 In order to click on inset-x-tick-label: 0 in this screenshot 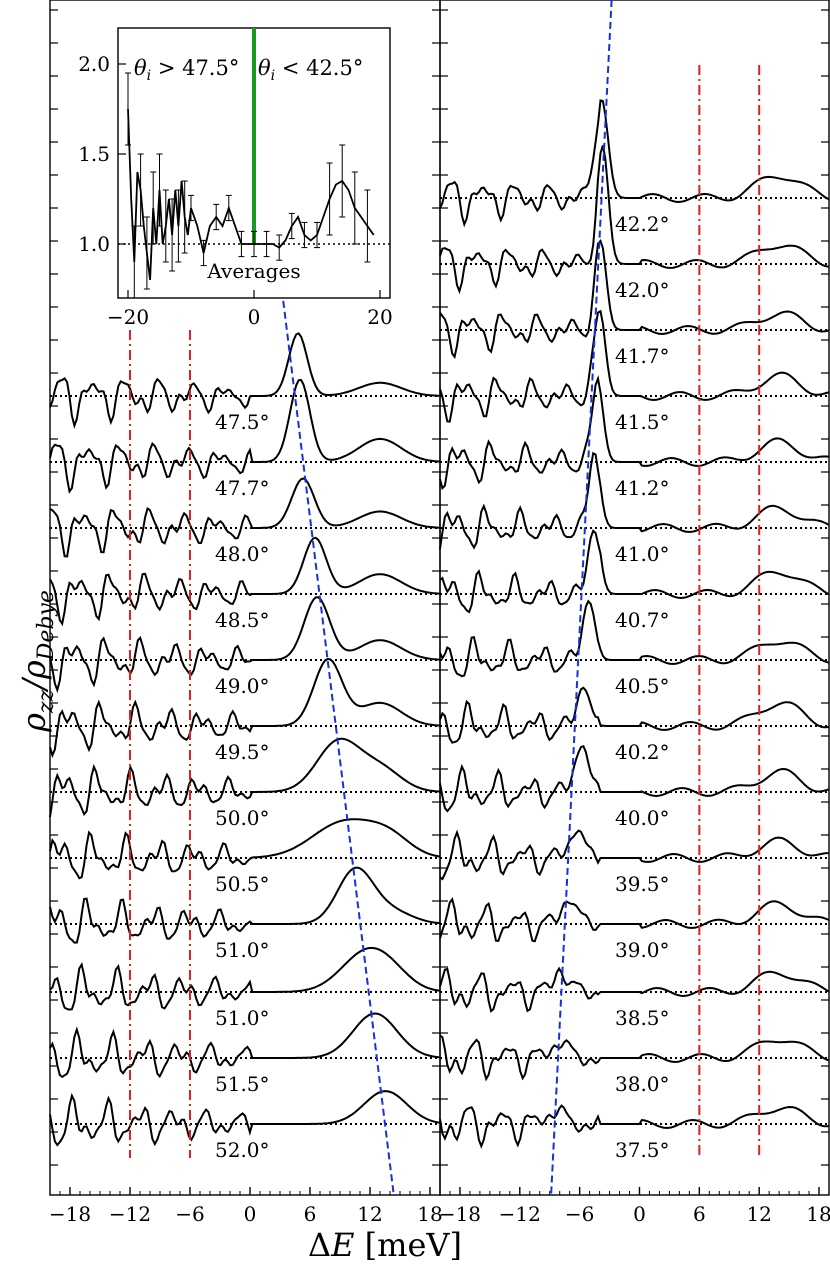, I will do `click(254, 317)`.